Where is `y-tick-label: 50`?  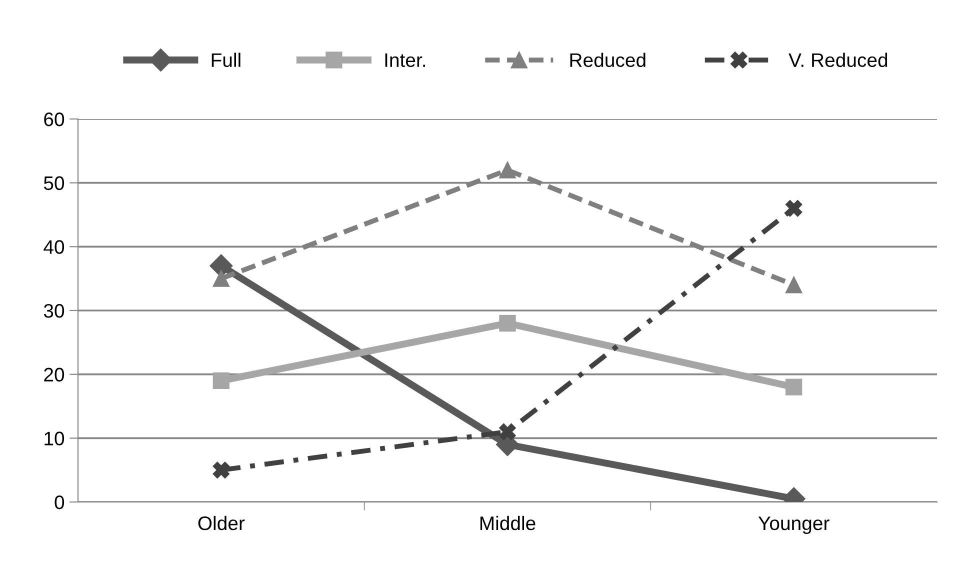
y-tick-label: 50 is located at coordinates (54, 183).